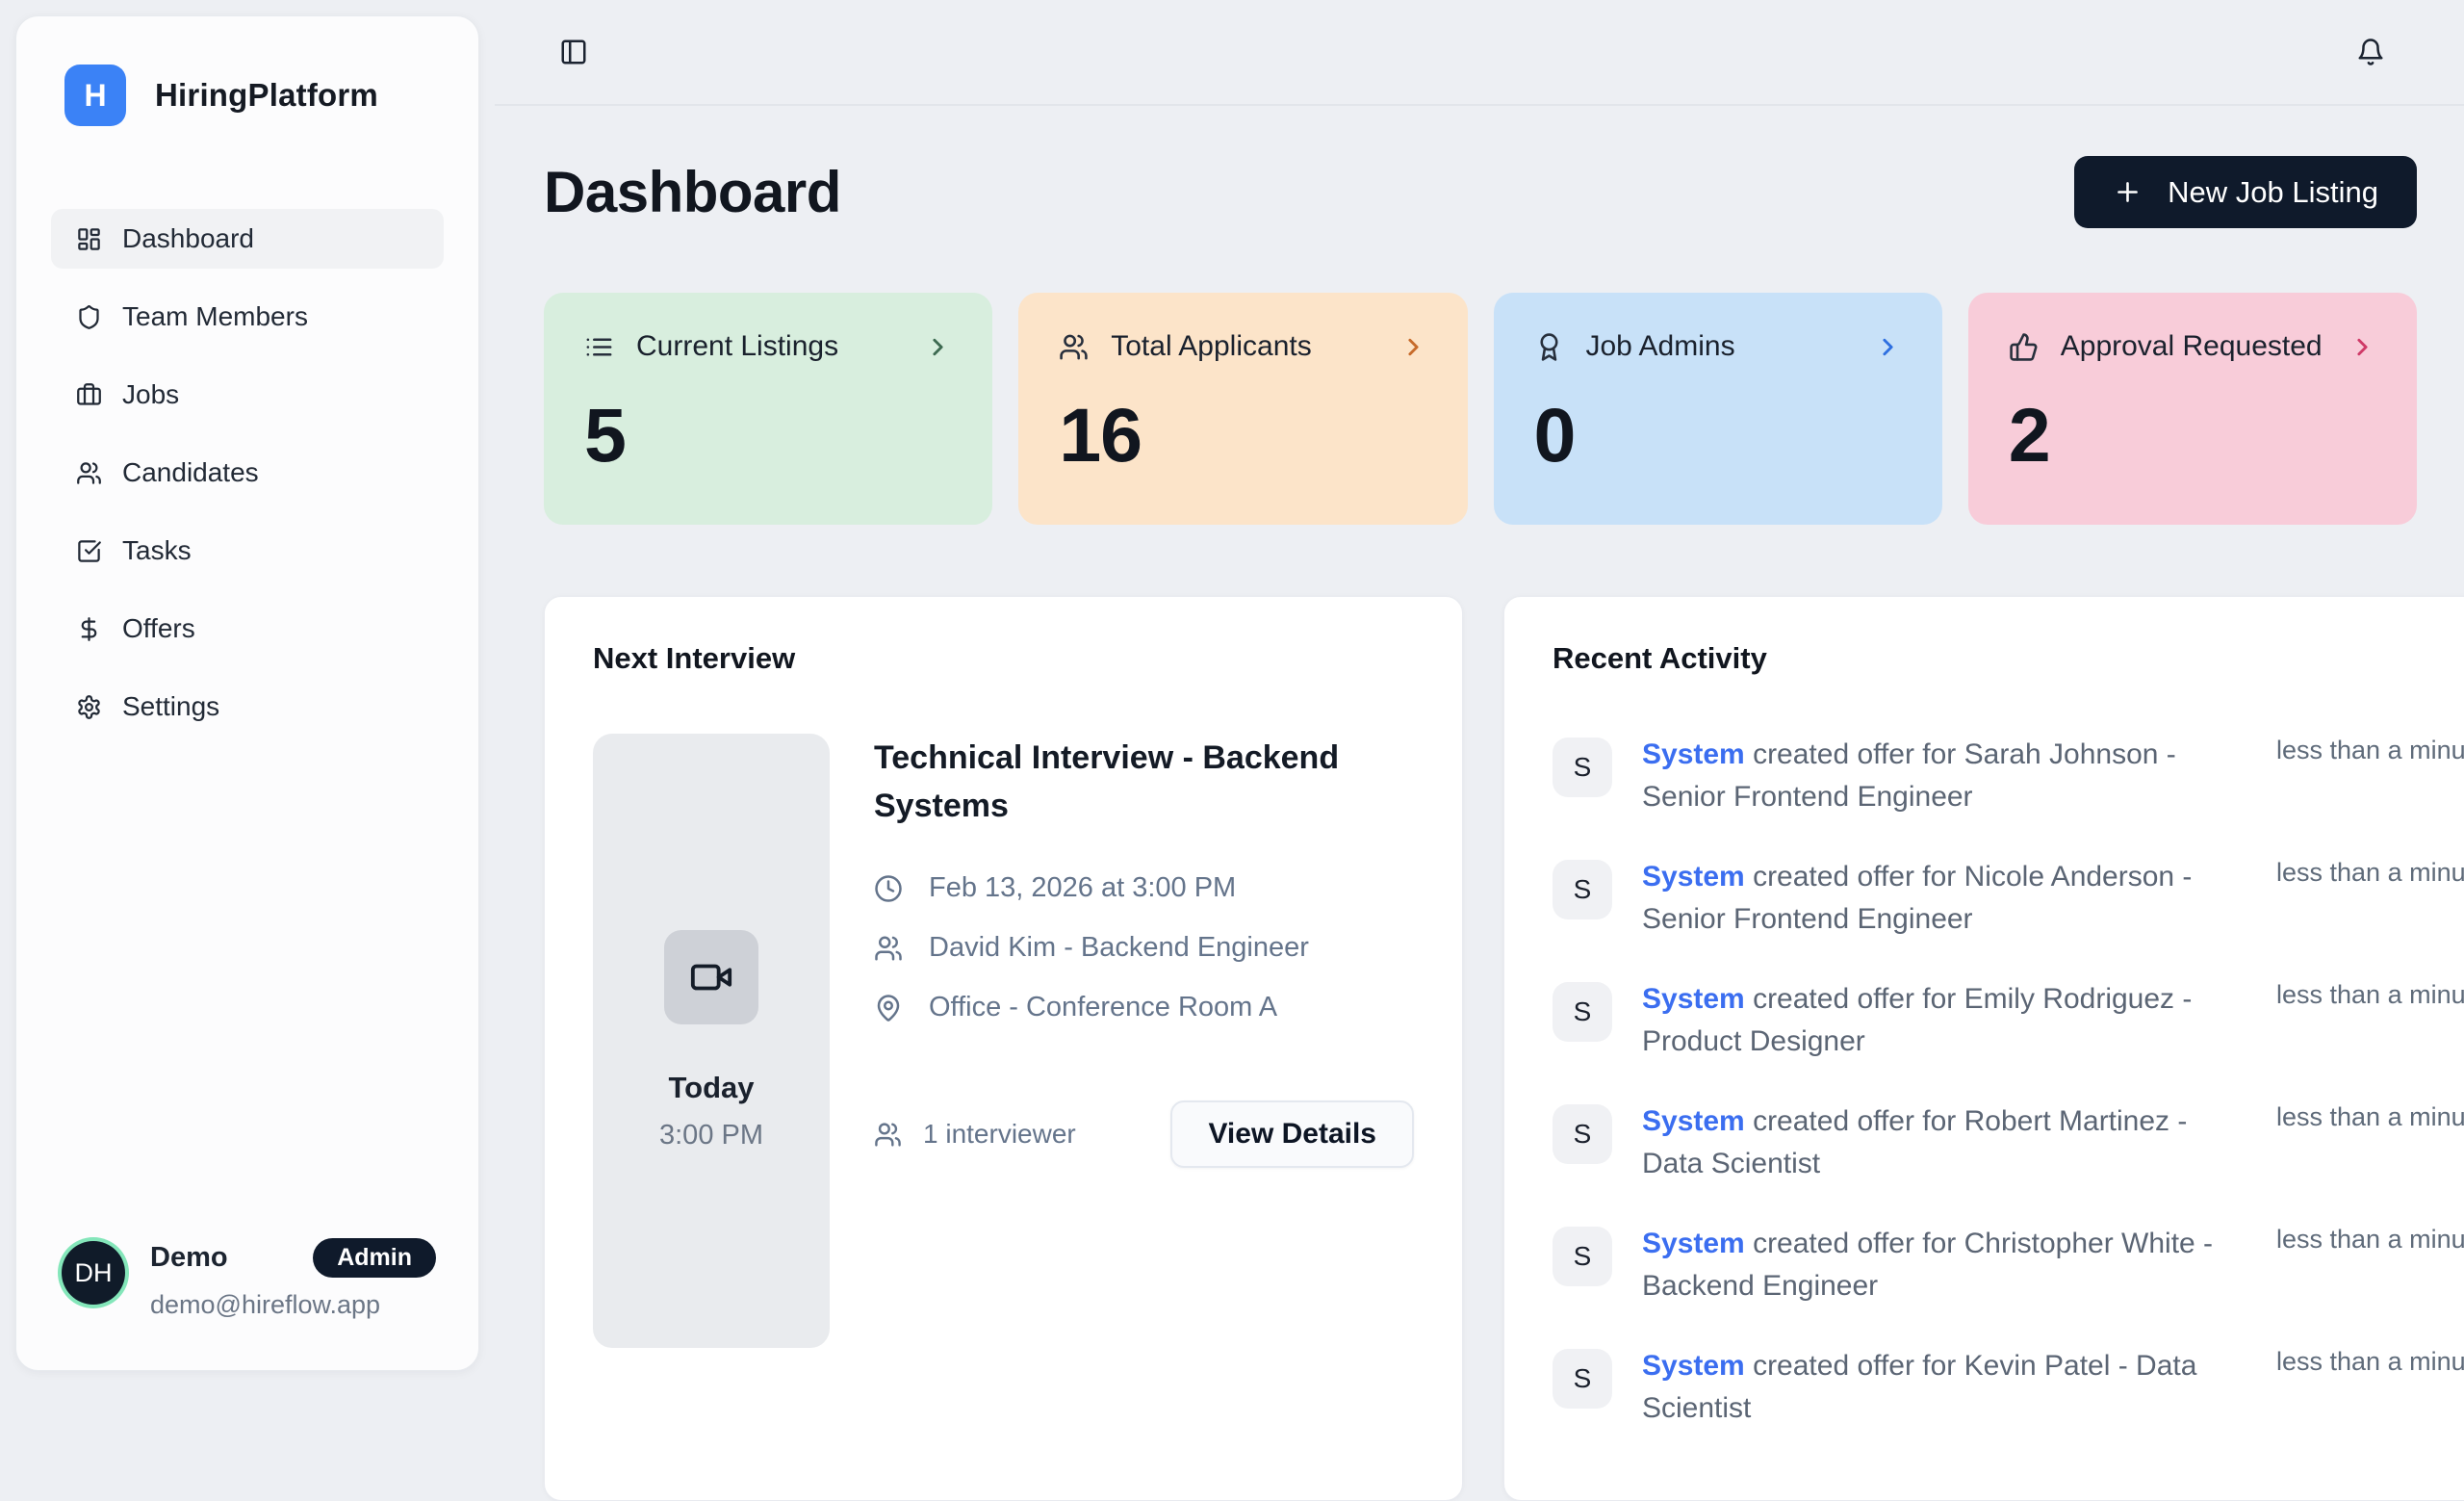 This screenshot has width=2464, height=1501. Describe the element at coordinates (293, 1279) in the screenshot. I see `user-info: Demo Admin demo@hireflow.app` at that location.